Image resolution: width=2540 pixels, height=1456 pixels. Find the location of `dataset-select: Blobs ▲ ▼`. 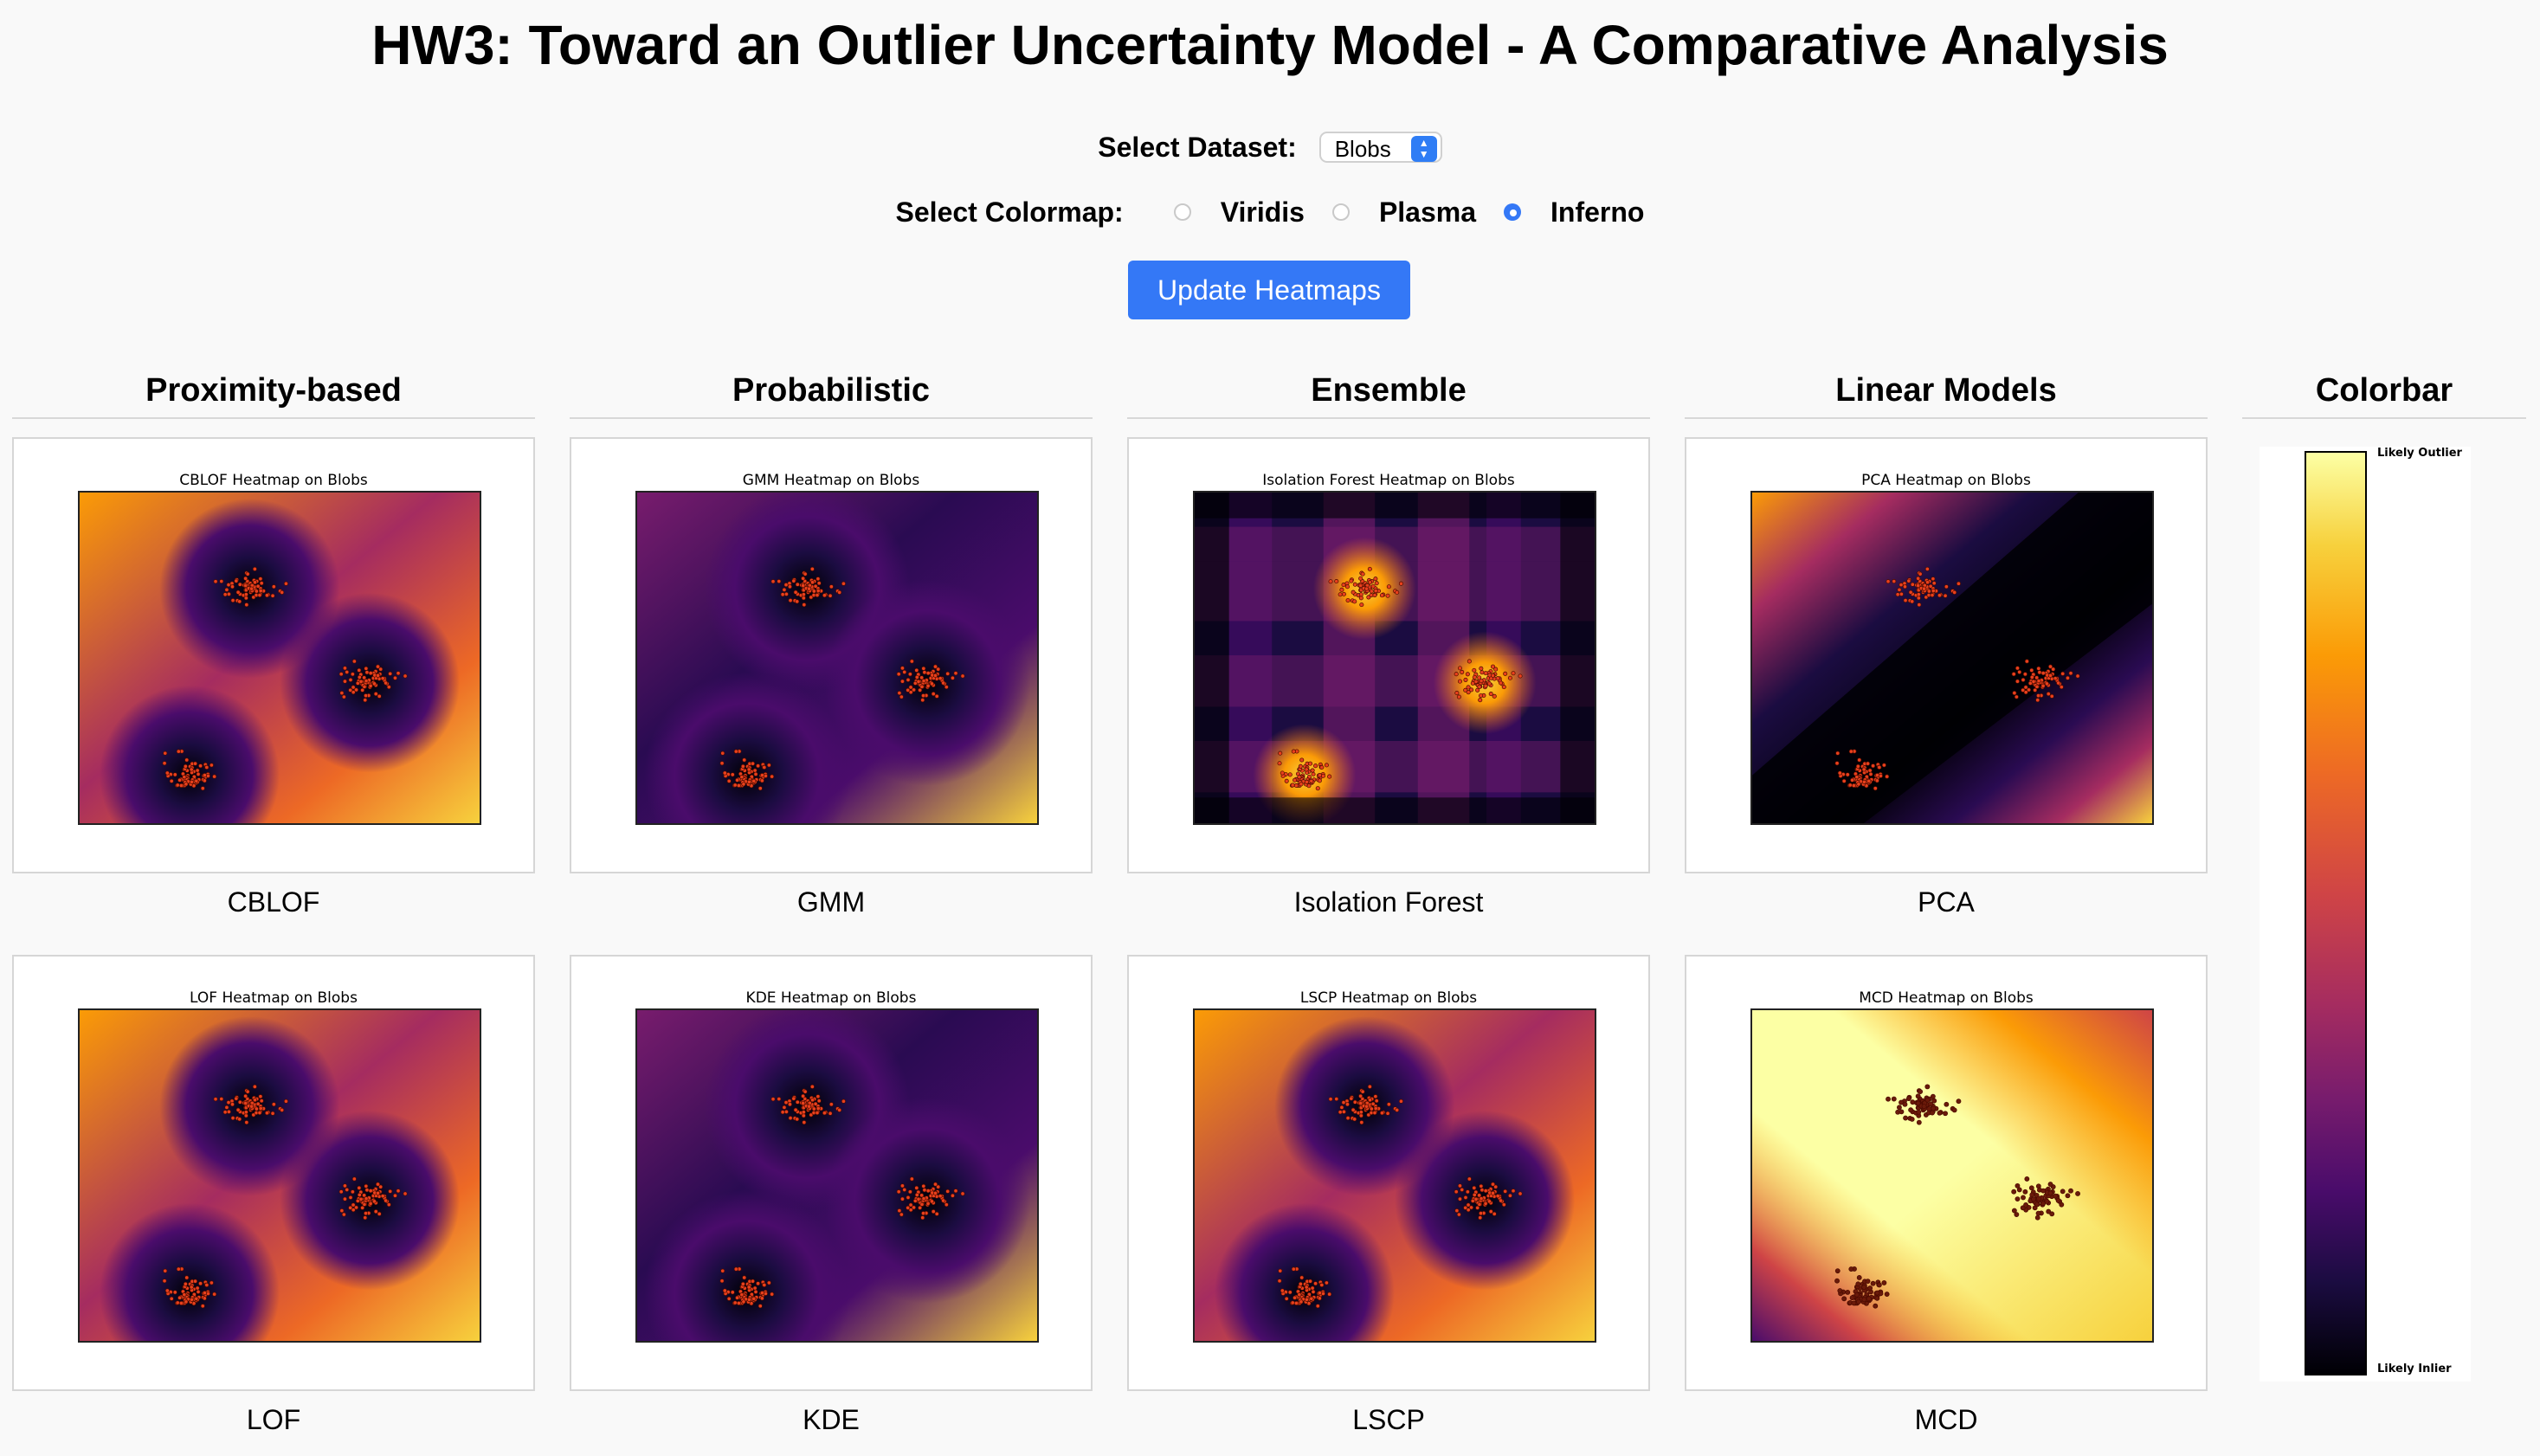

dataset-select: Blobs ▲ ▼ is located at coordinates (1380, 147).